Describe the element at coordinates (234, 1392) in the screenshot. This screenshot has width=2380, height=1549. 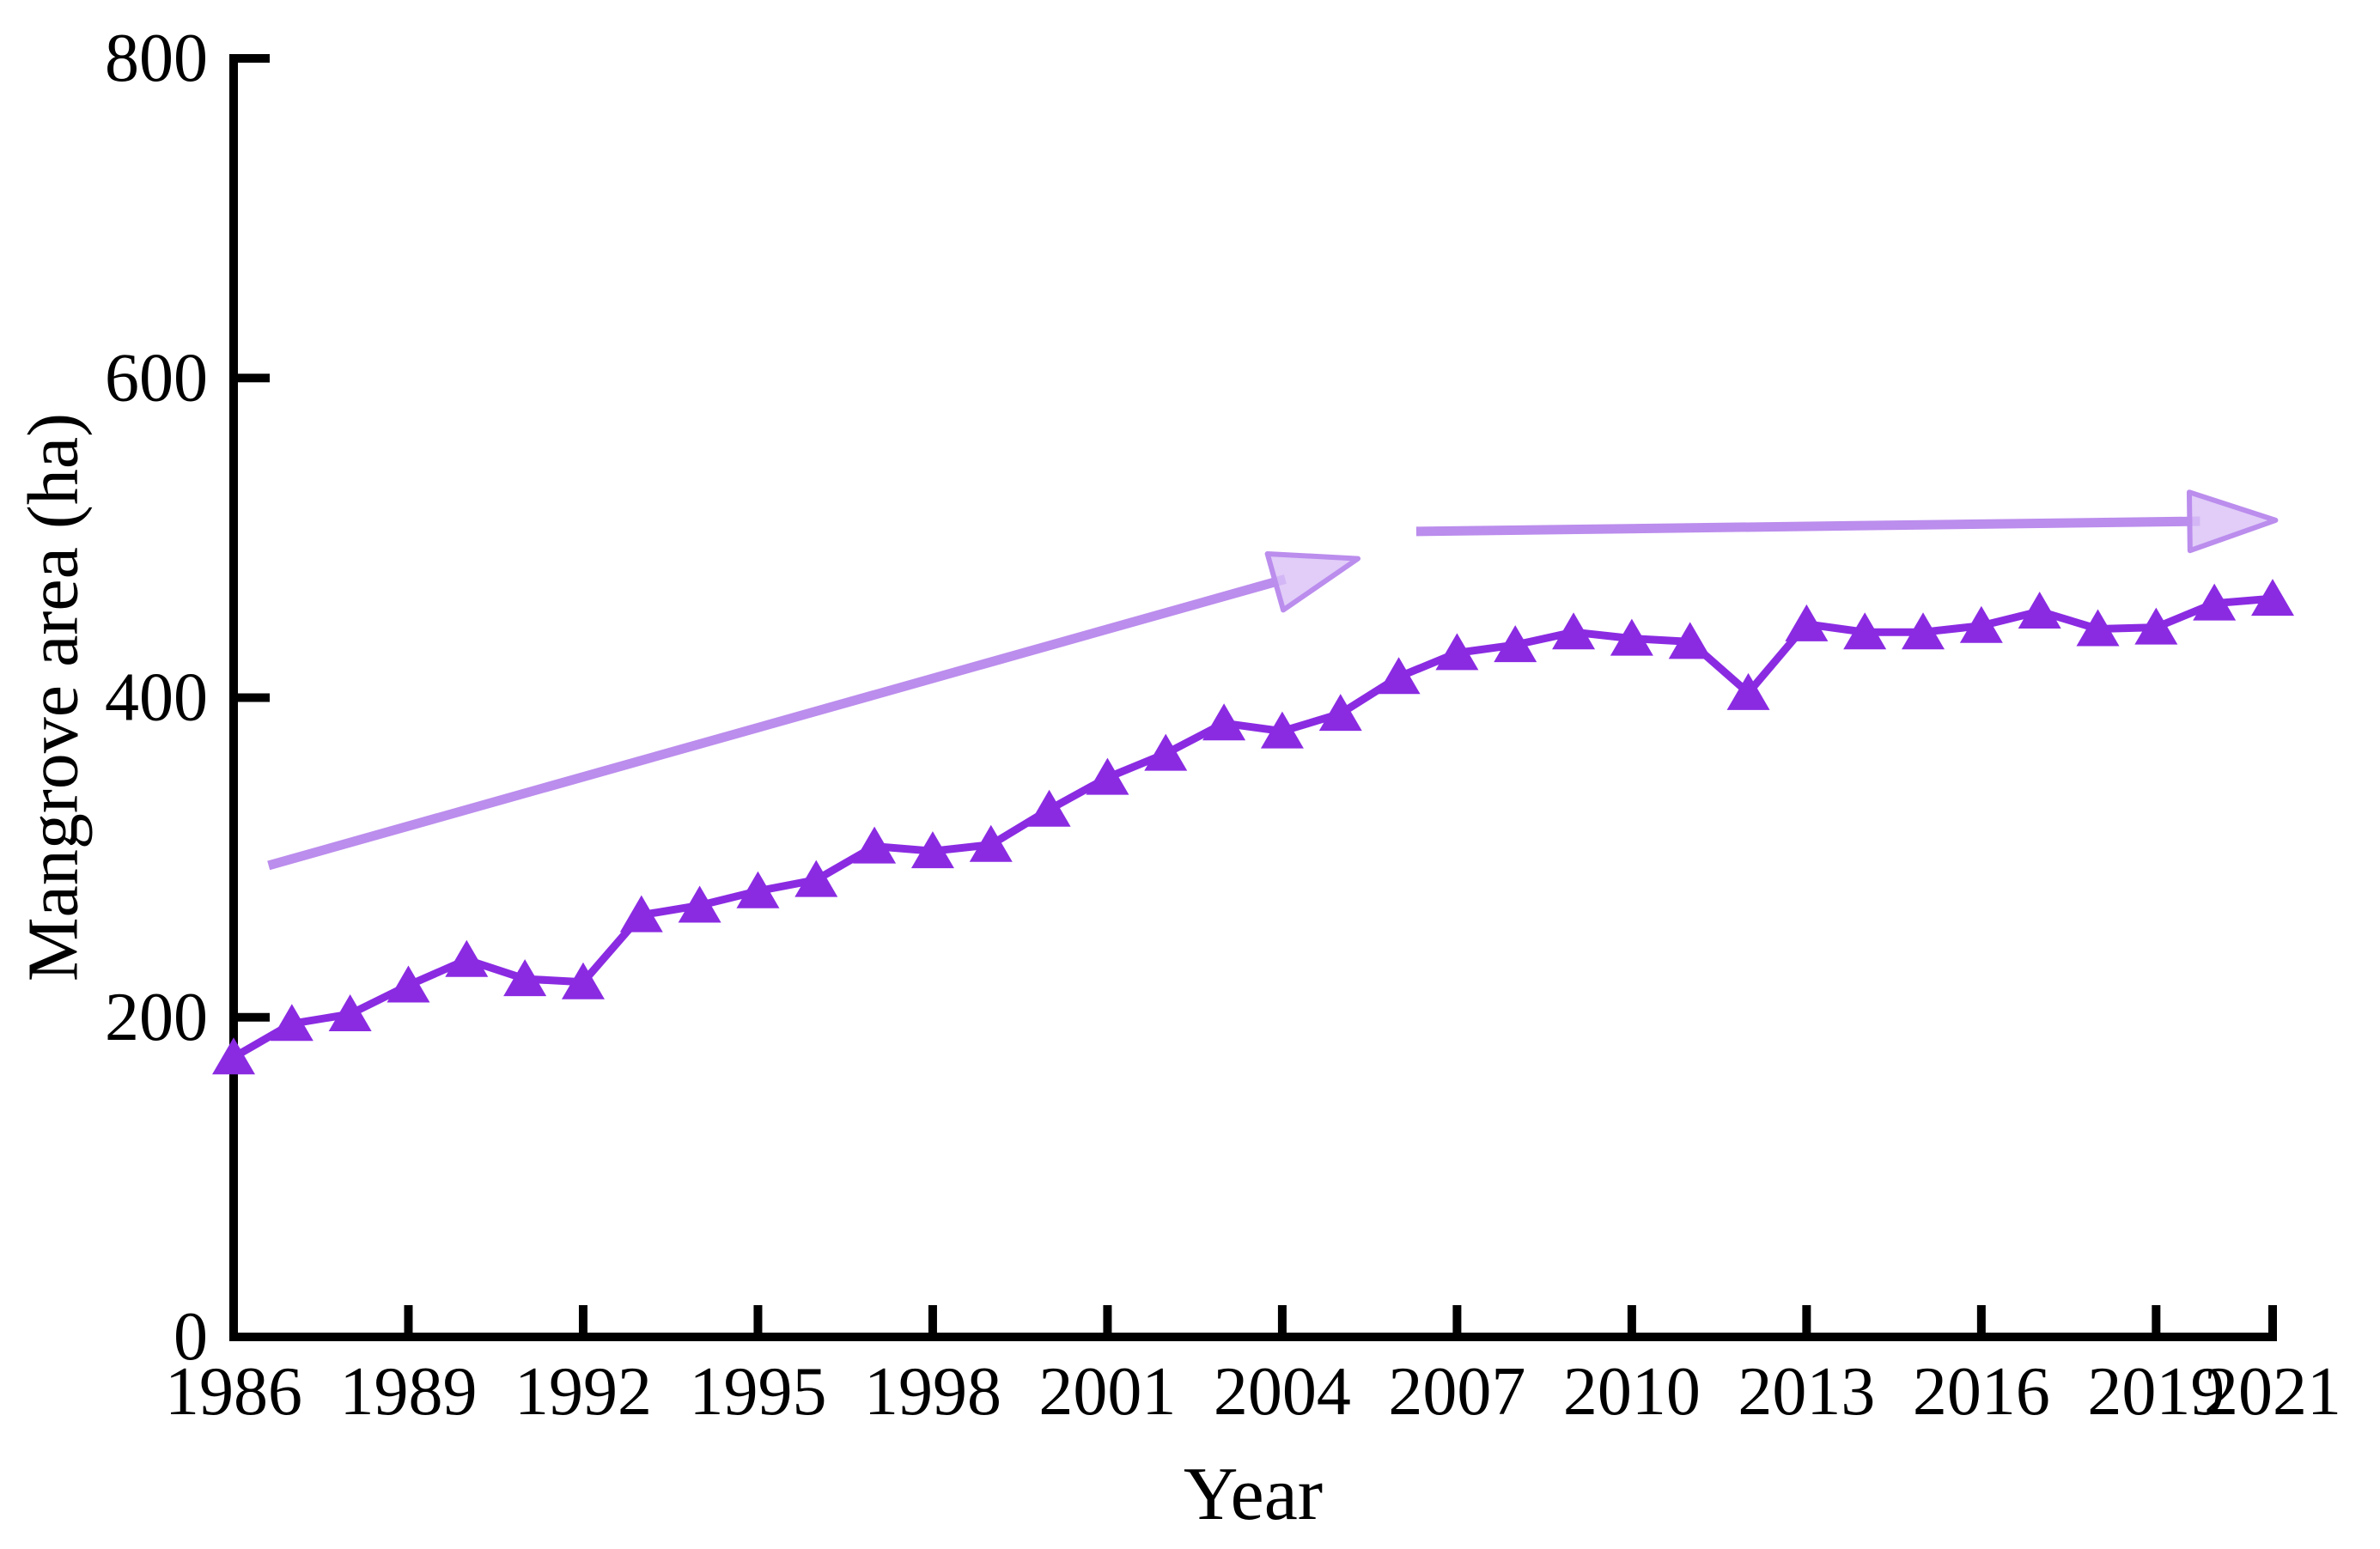
I see `x-tick-label: 1986` at that location.